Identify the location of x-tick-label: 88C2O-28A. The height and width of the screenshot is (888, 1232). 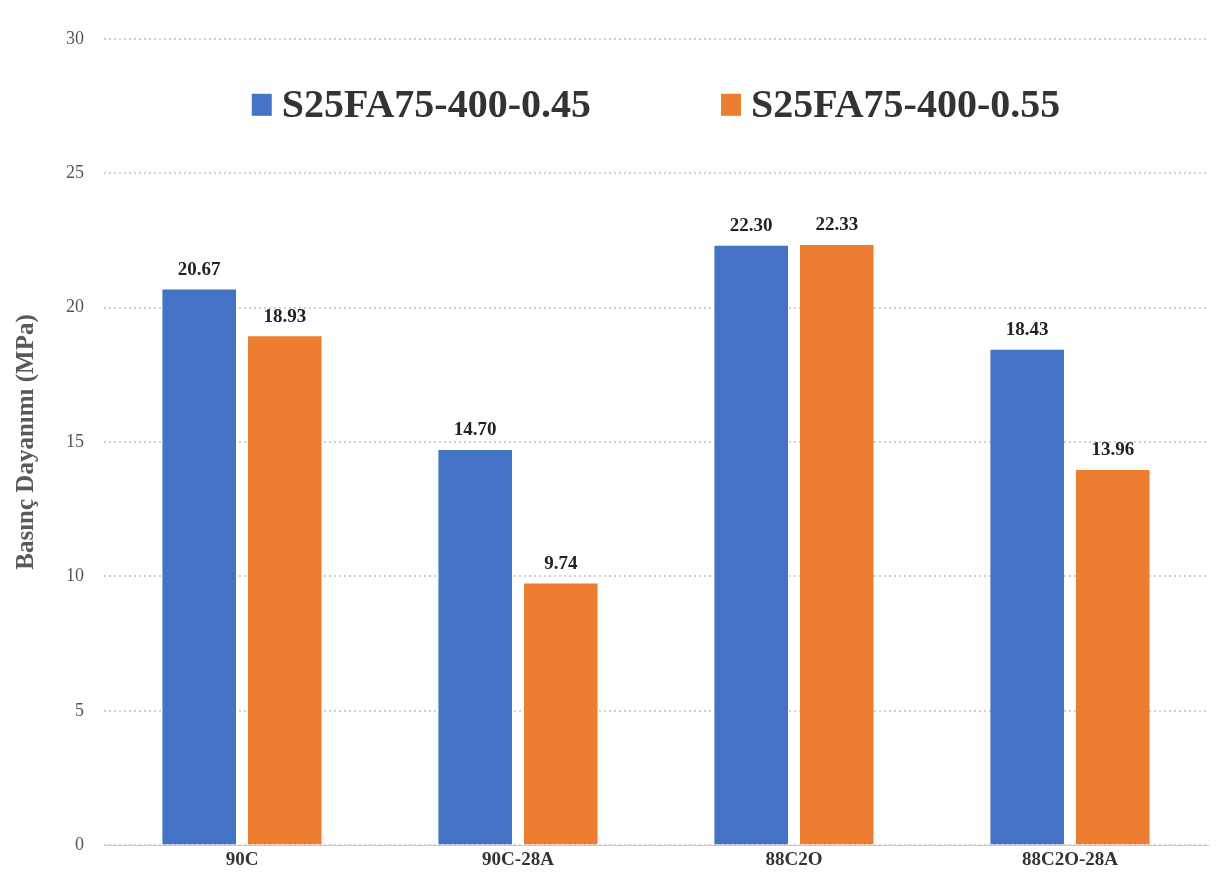
(1070, 858).